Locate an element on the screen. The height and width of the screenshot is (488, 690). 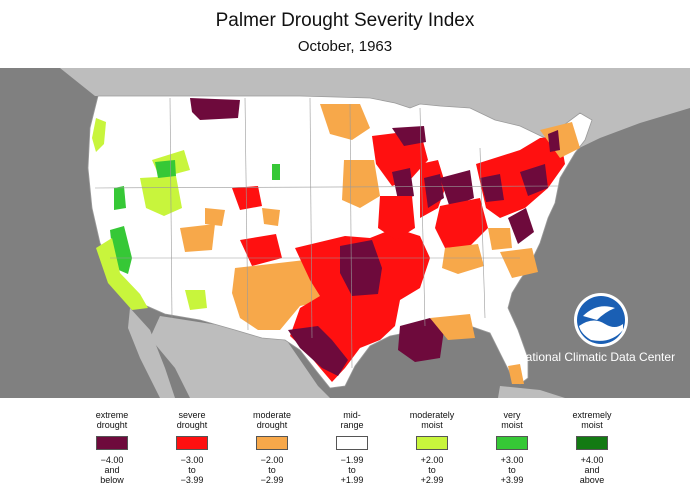
legend-item-moderately-moist: moderately moist +2.00 to +2.99 is located at coordinates (432, 447).